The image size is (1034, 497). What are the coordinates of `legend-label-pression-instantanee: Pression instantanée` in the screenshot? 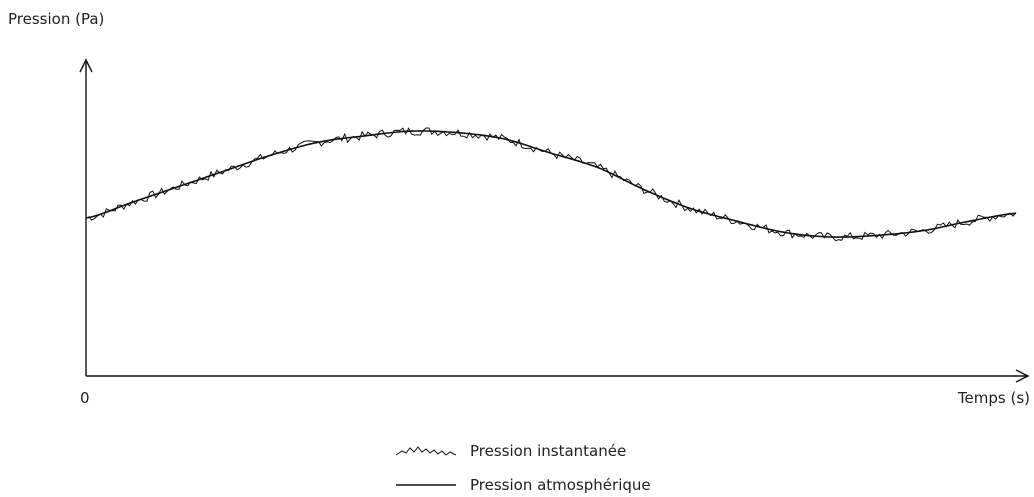 It's located at (548, 451).